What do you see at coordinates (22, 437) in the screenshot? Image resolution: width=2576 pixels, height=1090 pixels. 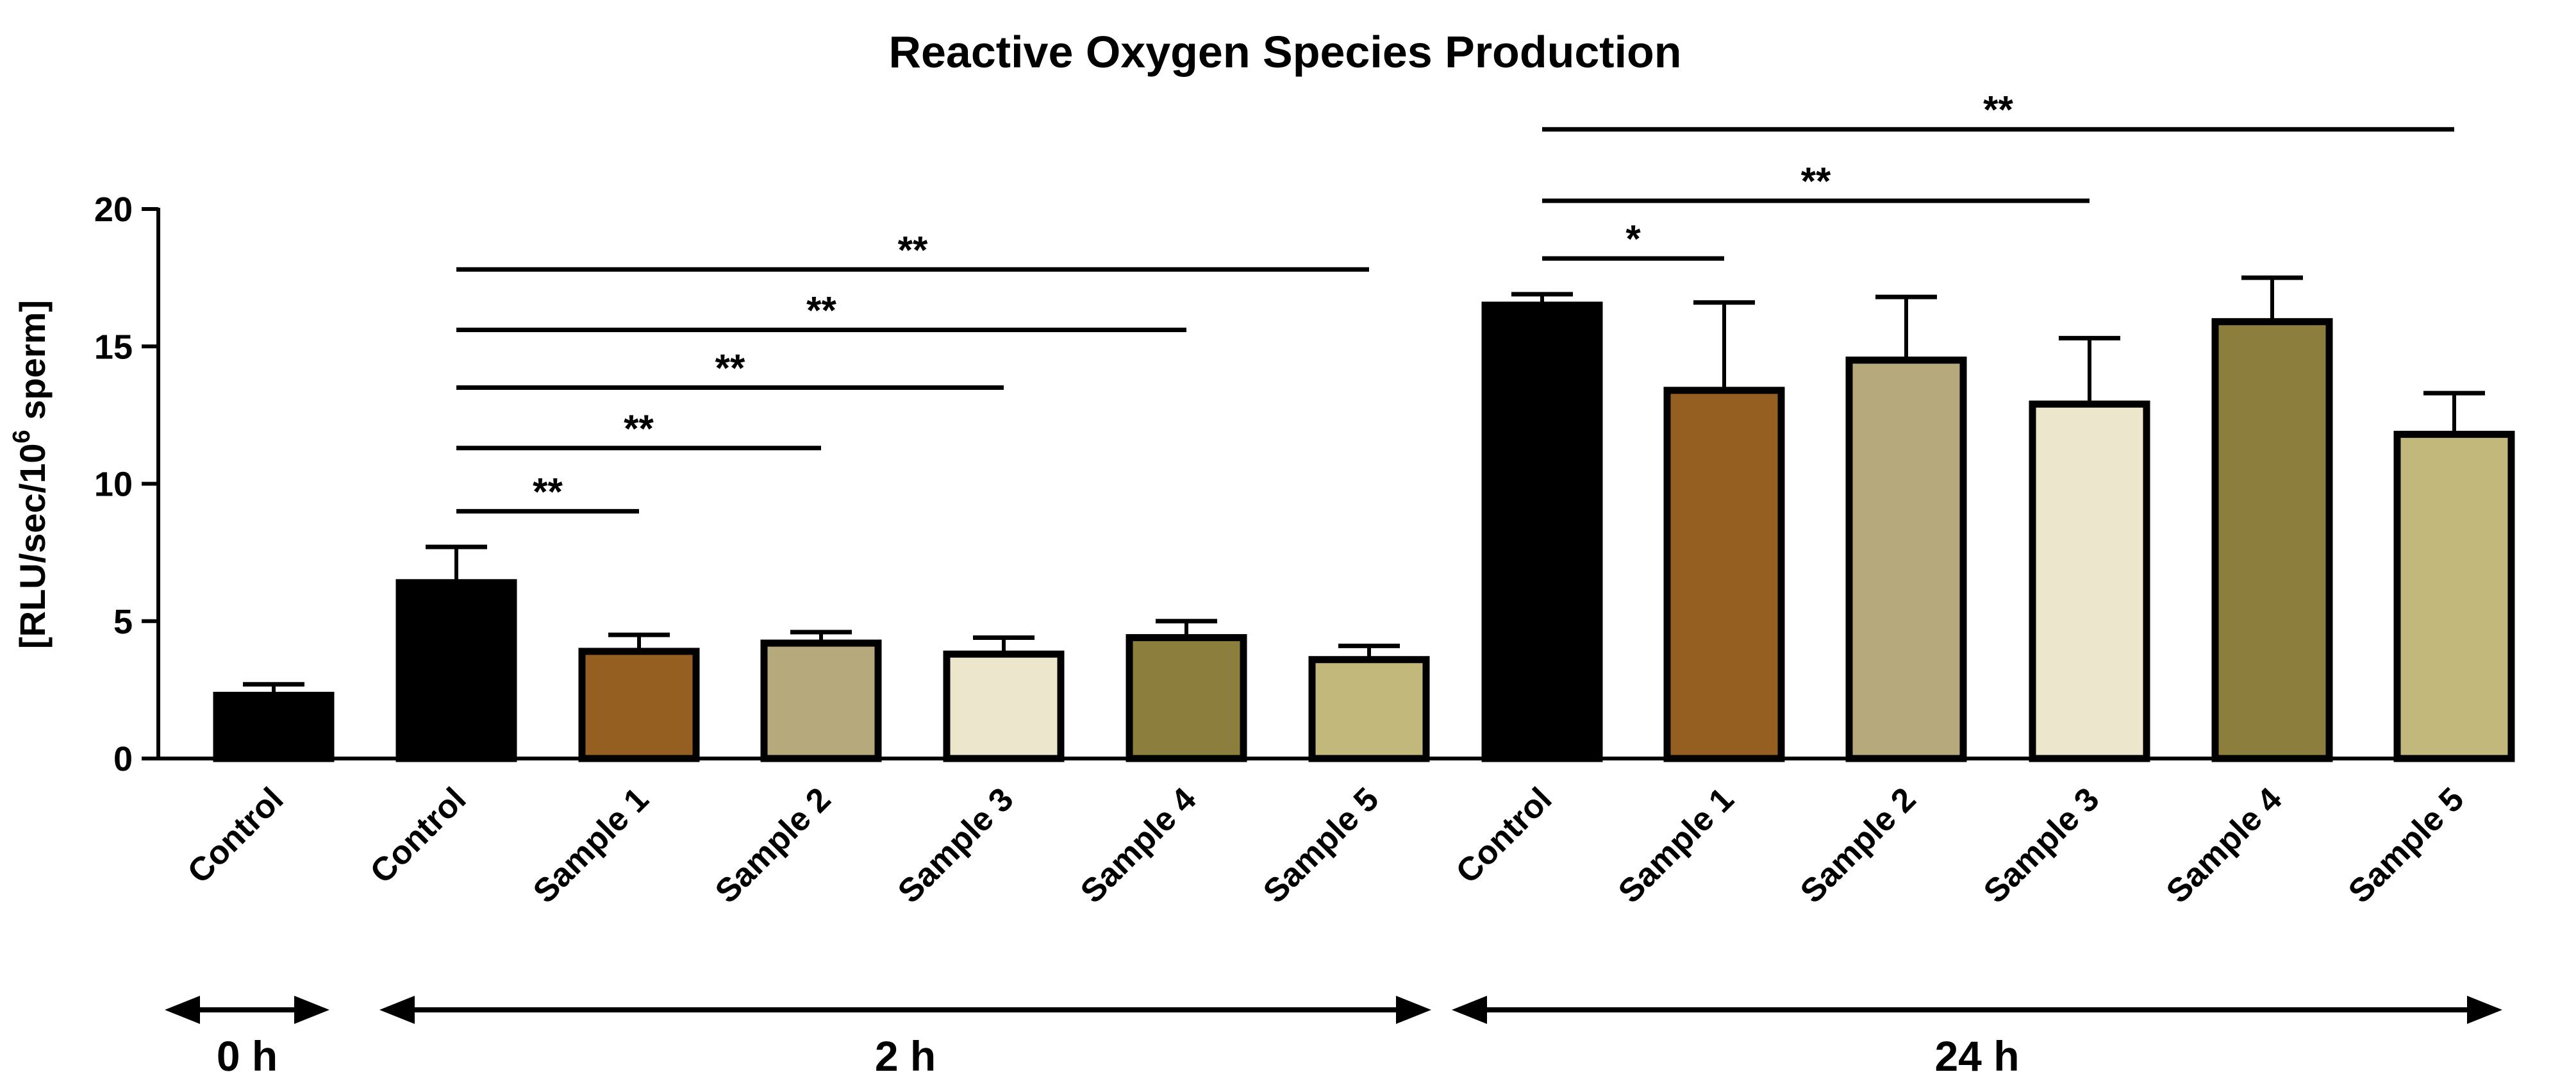 I see `y-axis-label-superscript: 6` at bounding box center [22, 437].